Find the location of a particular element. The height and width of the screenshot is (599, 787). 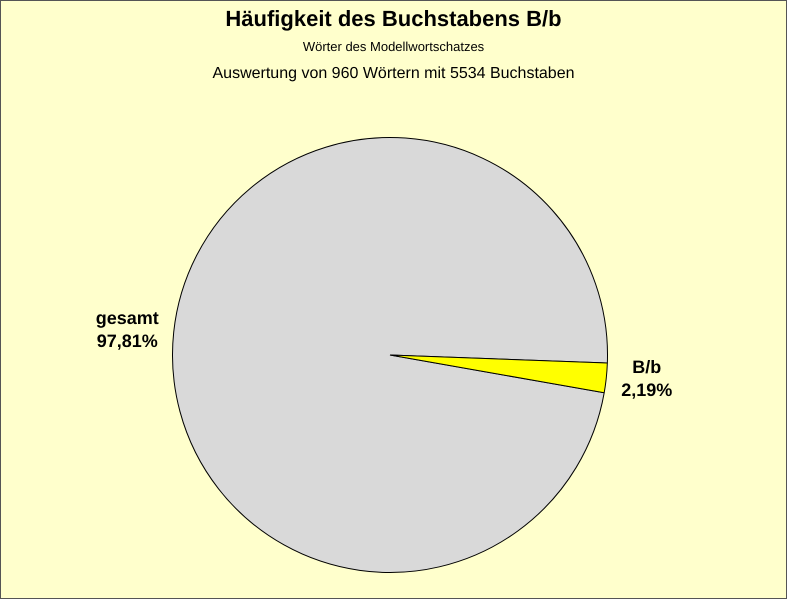

slice-label: B/b is located at coordinates (647, 367).